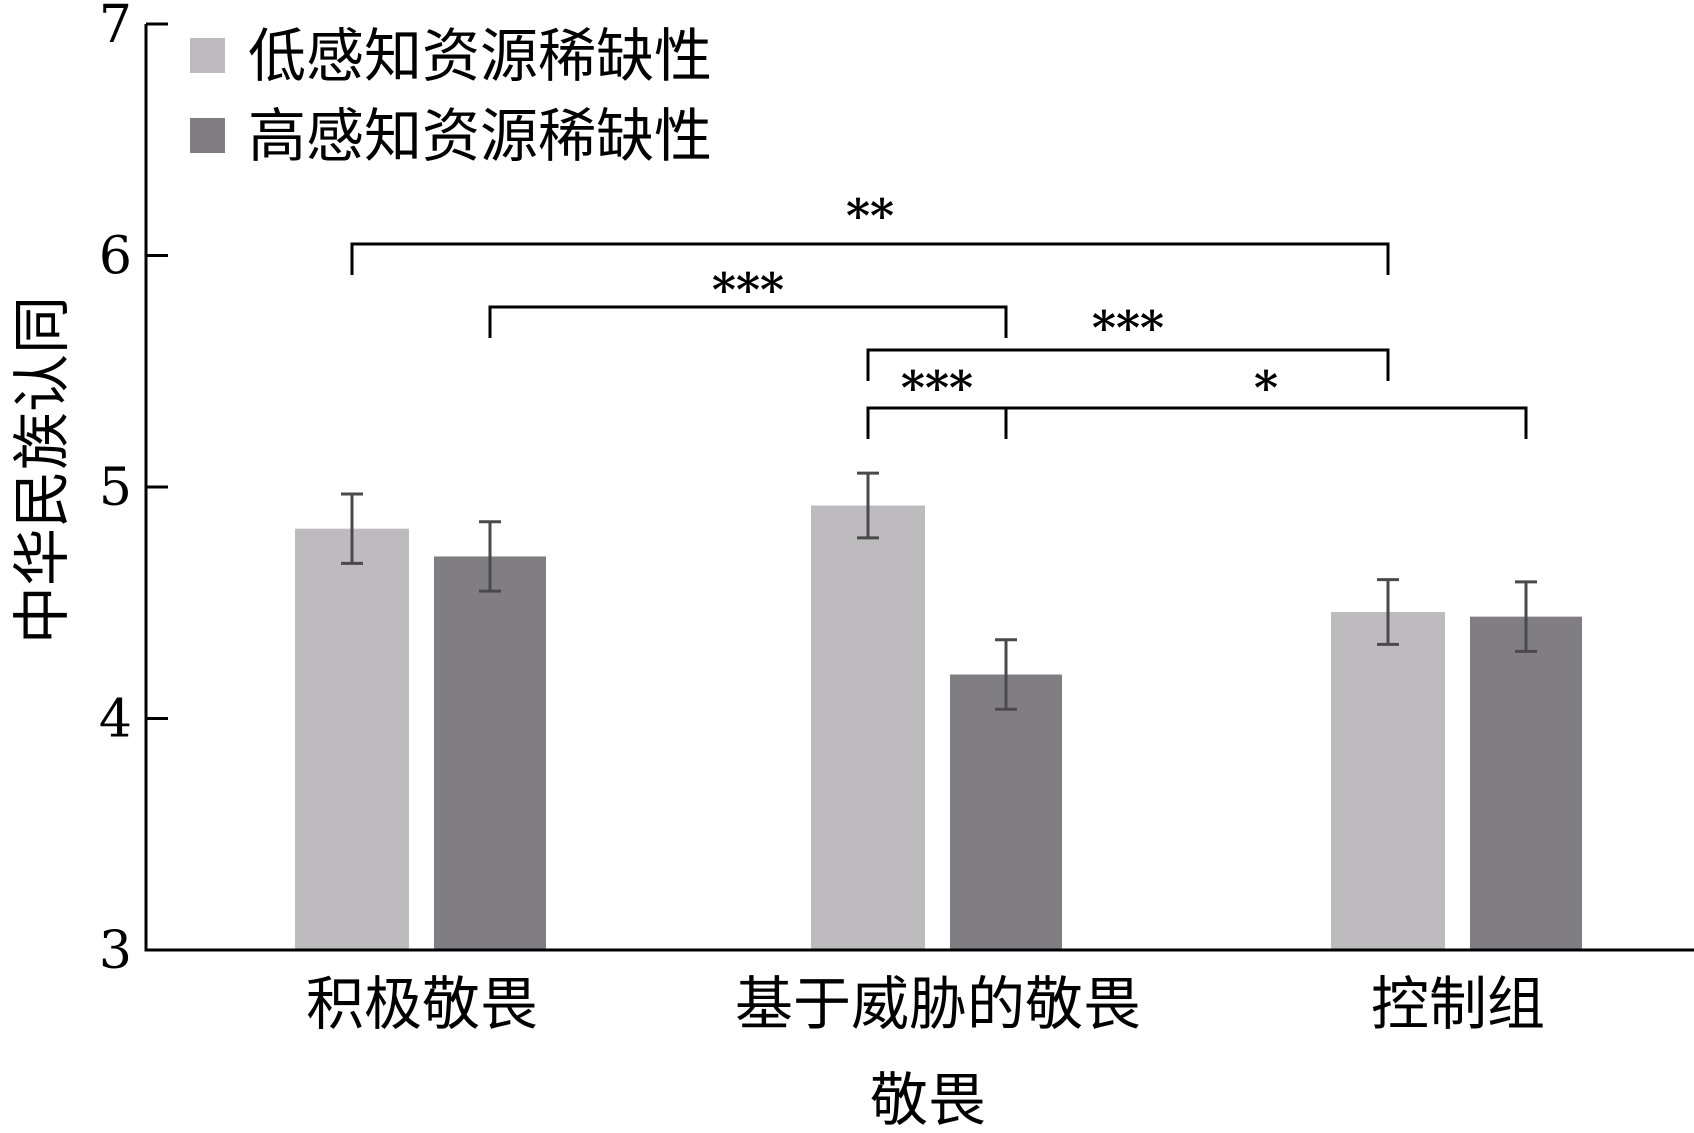  Describe the element at coordinates (480, 56) in the screenshot. I see `legend-label: 低感知资源稀缺性` at that location.